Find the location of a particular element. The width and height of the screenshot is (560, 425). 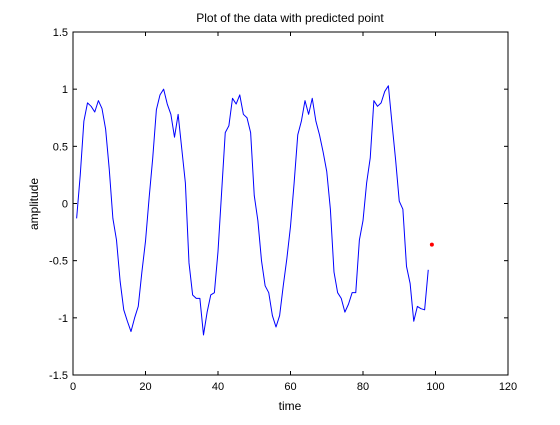

y-tick-label: -0.5 is located at coordinates (58, 262).